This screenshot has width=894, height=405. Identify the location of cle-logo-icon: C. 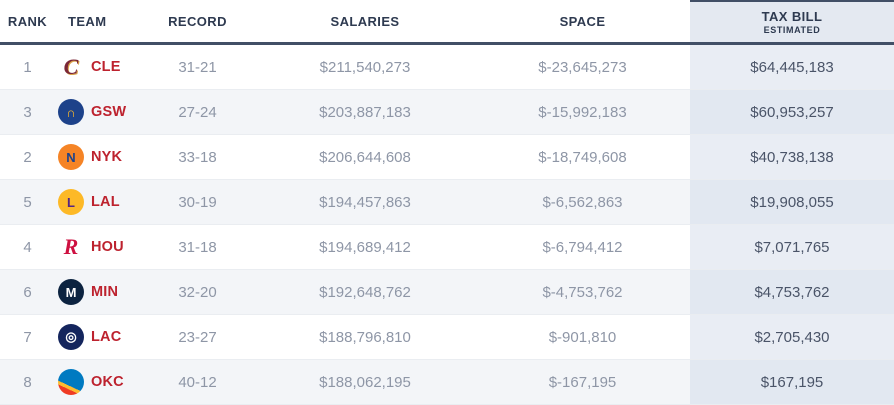
(71, 66).